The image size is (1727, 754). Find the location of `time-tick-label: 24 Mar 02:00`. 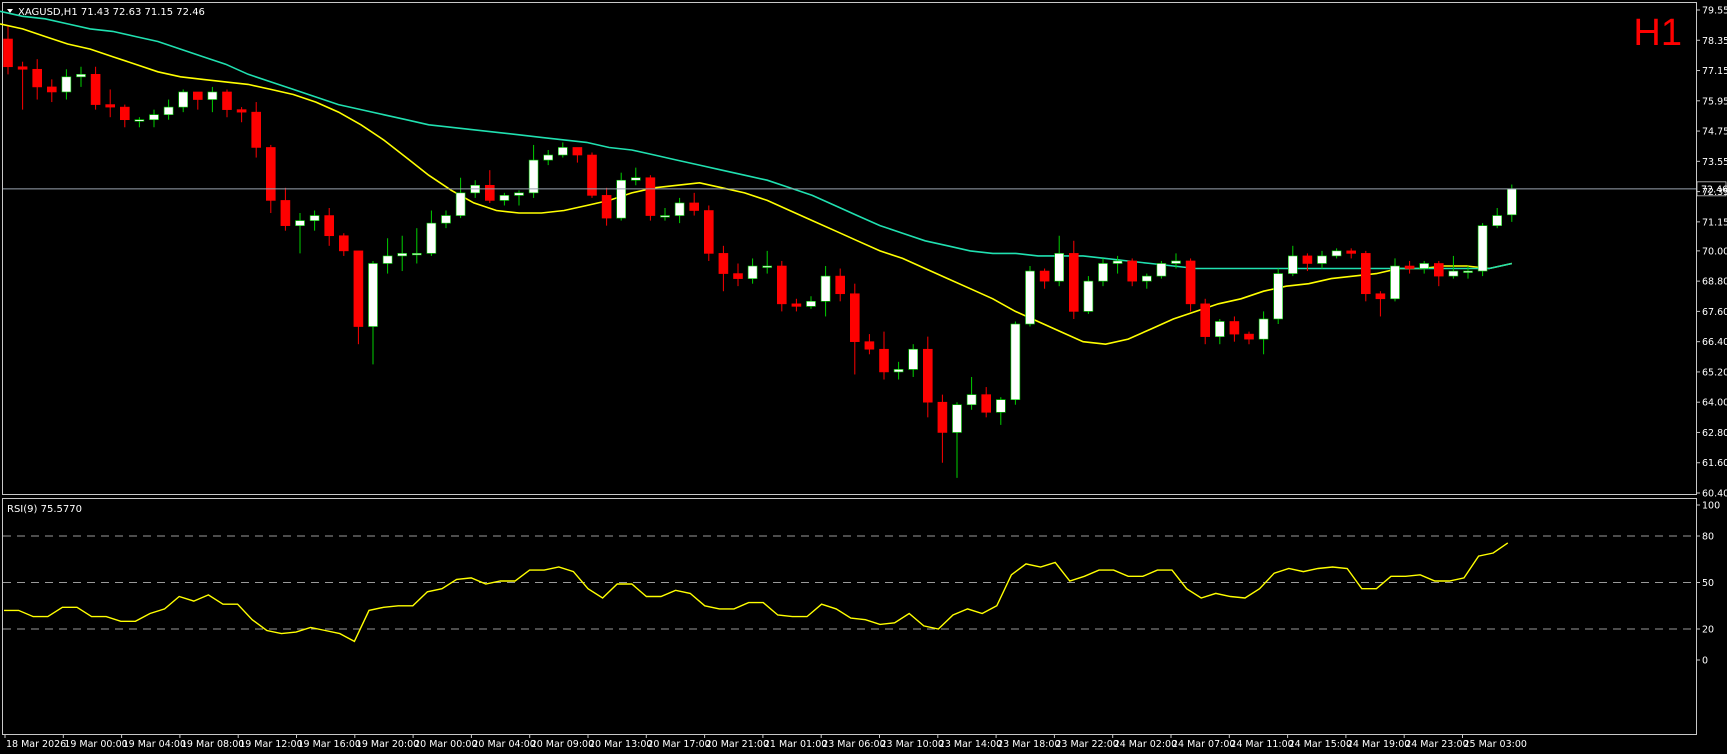

time-tick-label: 24 Mar 02:00 is located at coordinates (1145, 744).